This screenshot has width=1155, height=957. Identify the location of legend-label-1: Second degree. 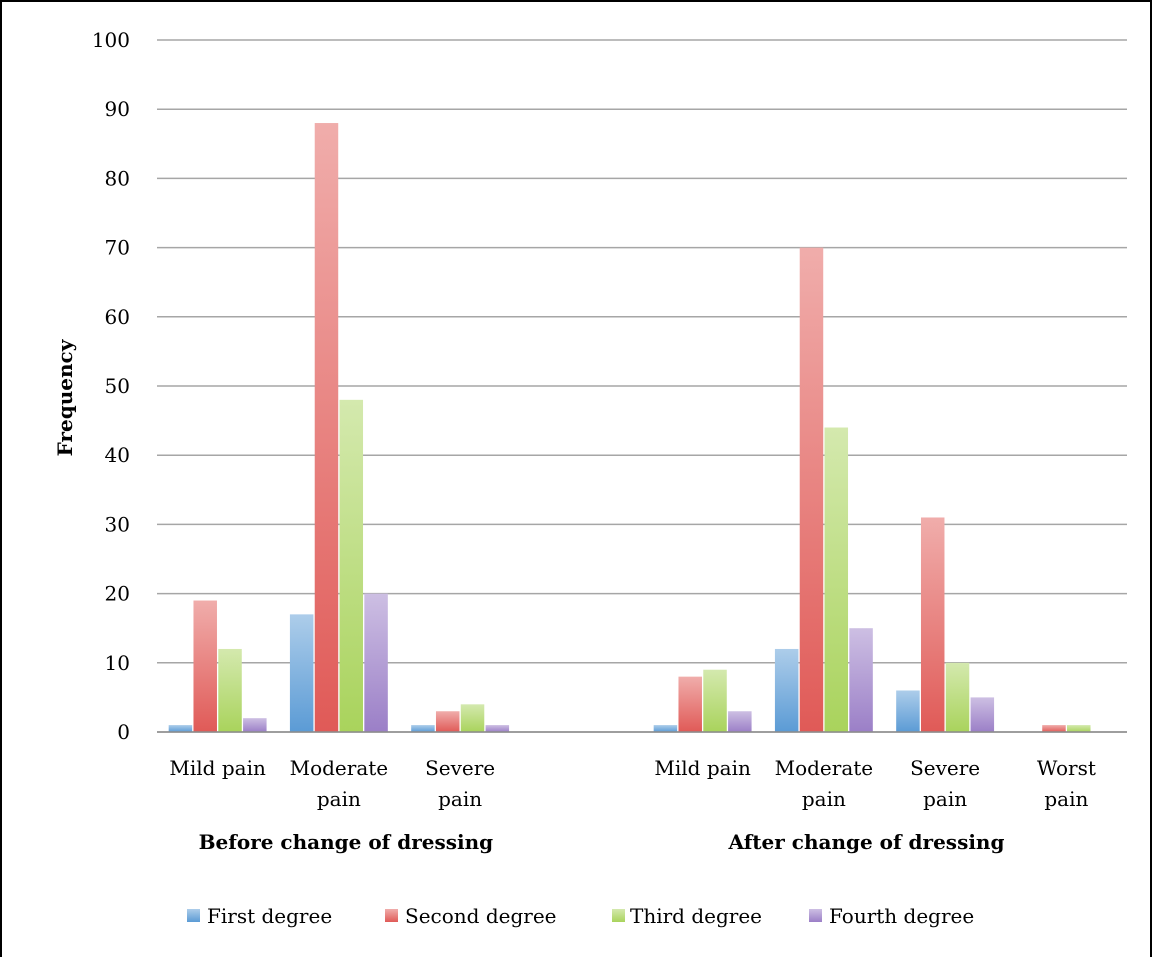
(481, 916).